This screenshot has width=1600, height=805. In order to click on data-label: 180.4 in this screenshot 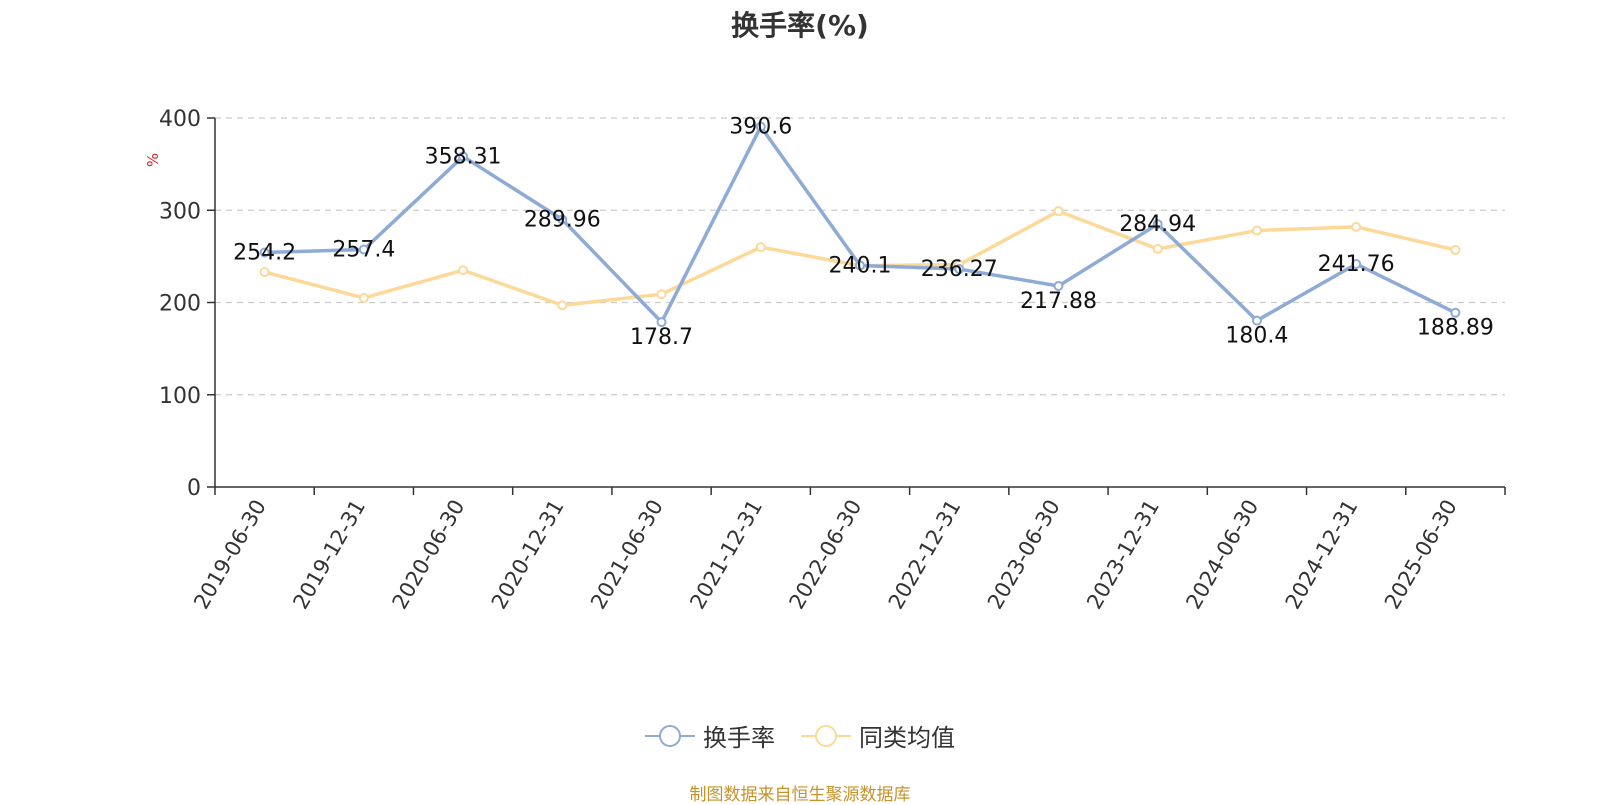, I will do `click(1256, 336)`.